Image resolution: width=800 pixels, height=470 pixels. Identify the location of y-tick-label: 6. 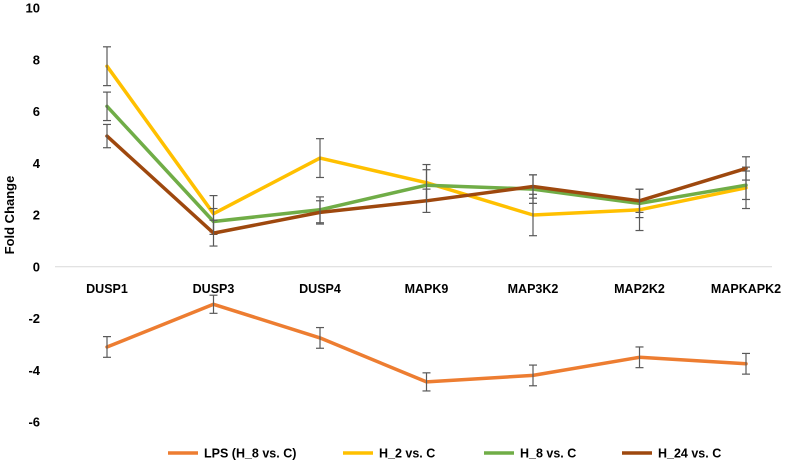
(36, 111).